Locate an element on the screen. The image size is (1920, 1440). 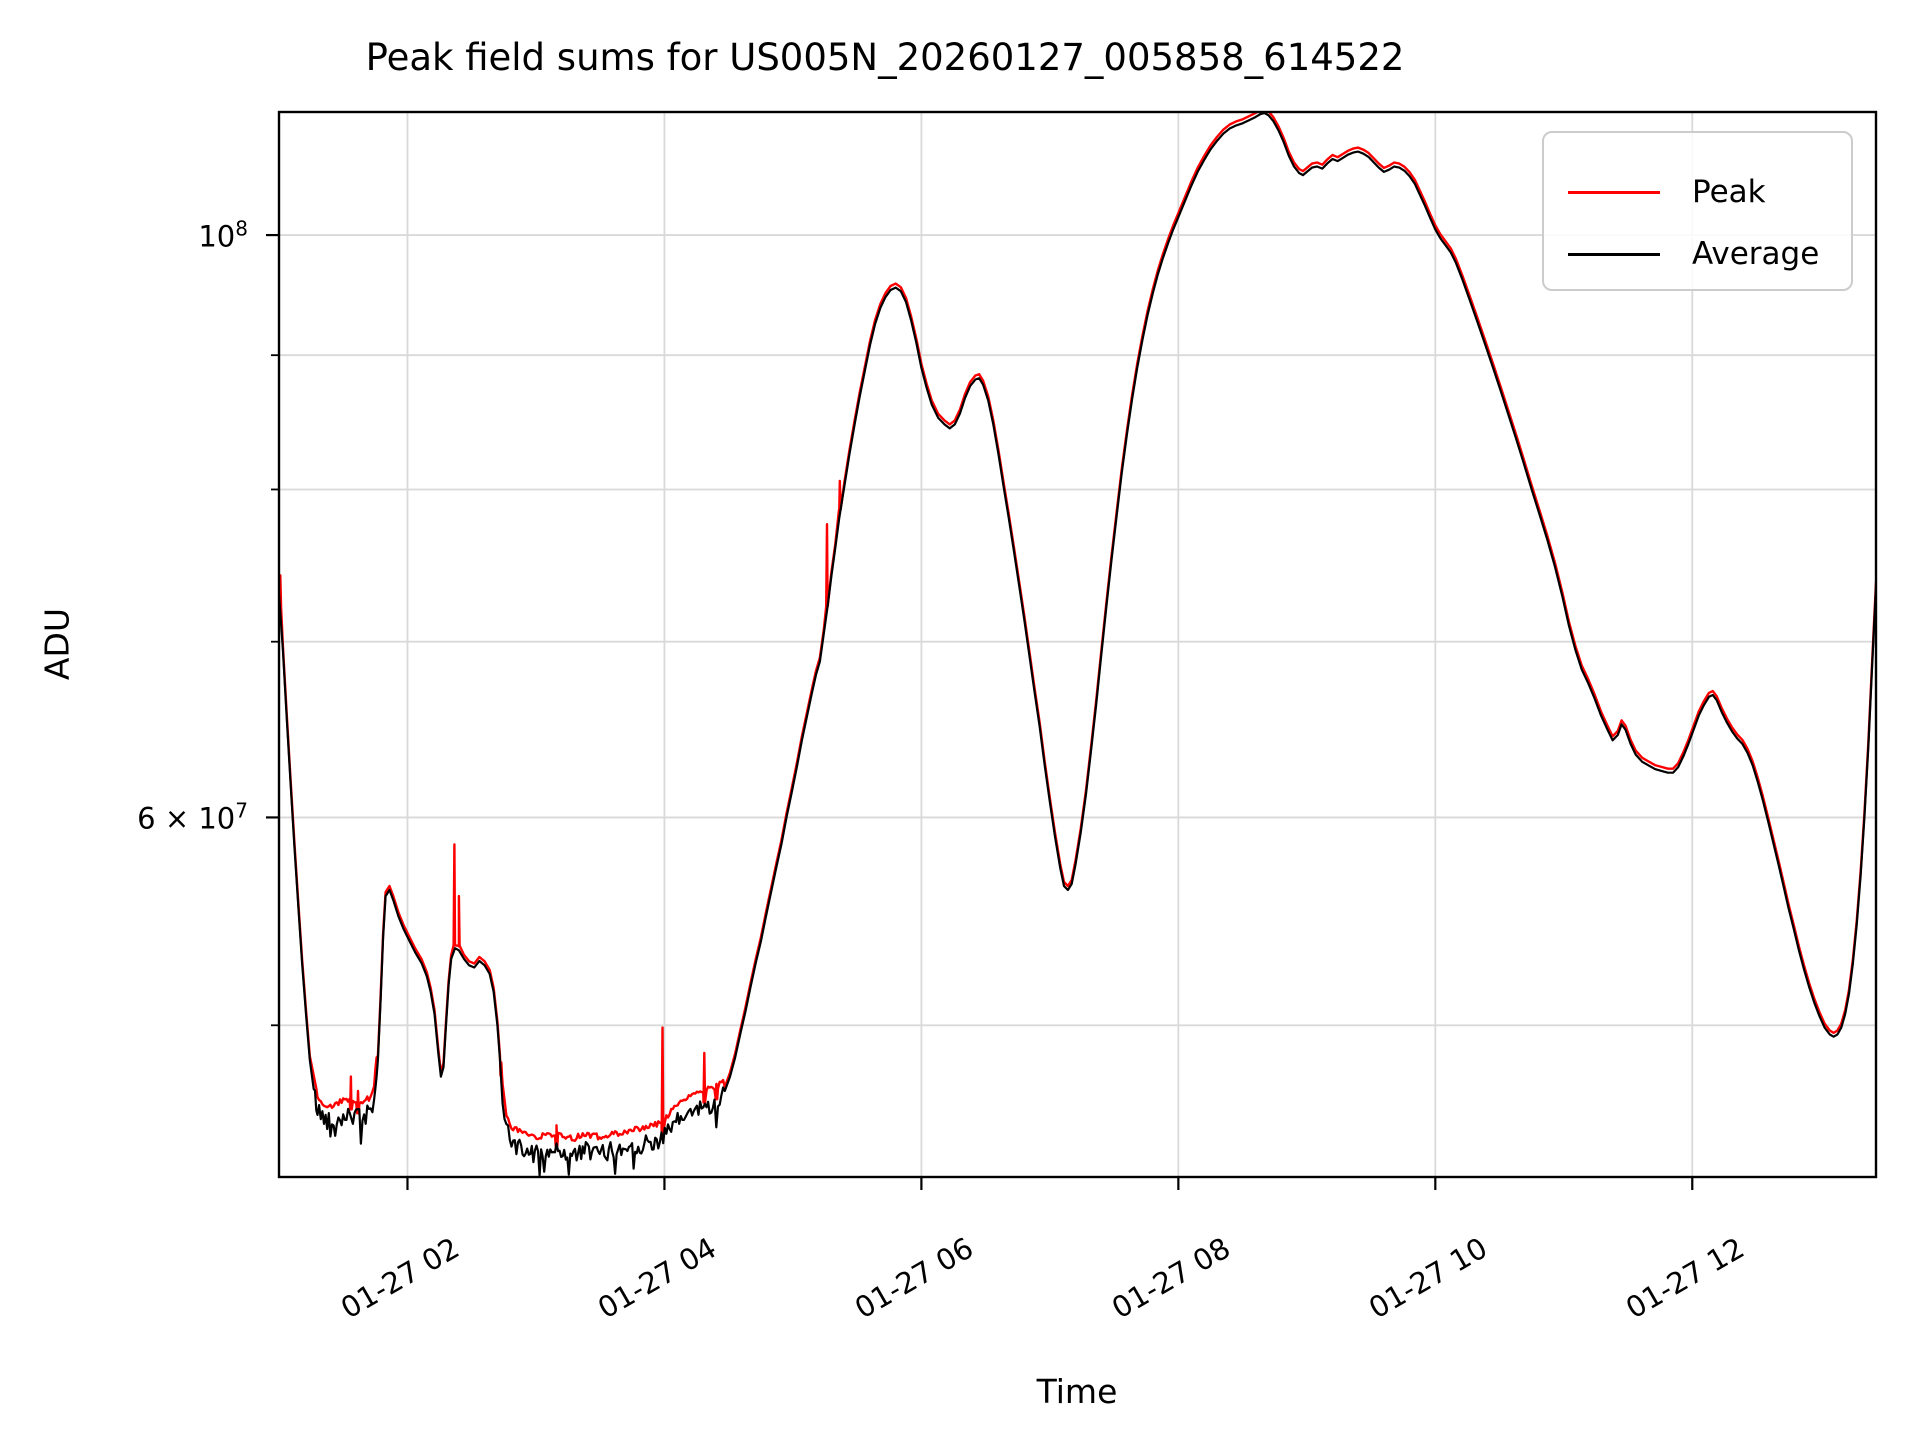
y-tick-label-1e8: 108 is located at coordinates (223, 235).